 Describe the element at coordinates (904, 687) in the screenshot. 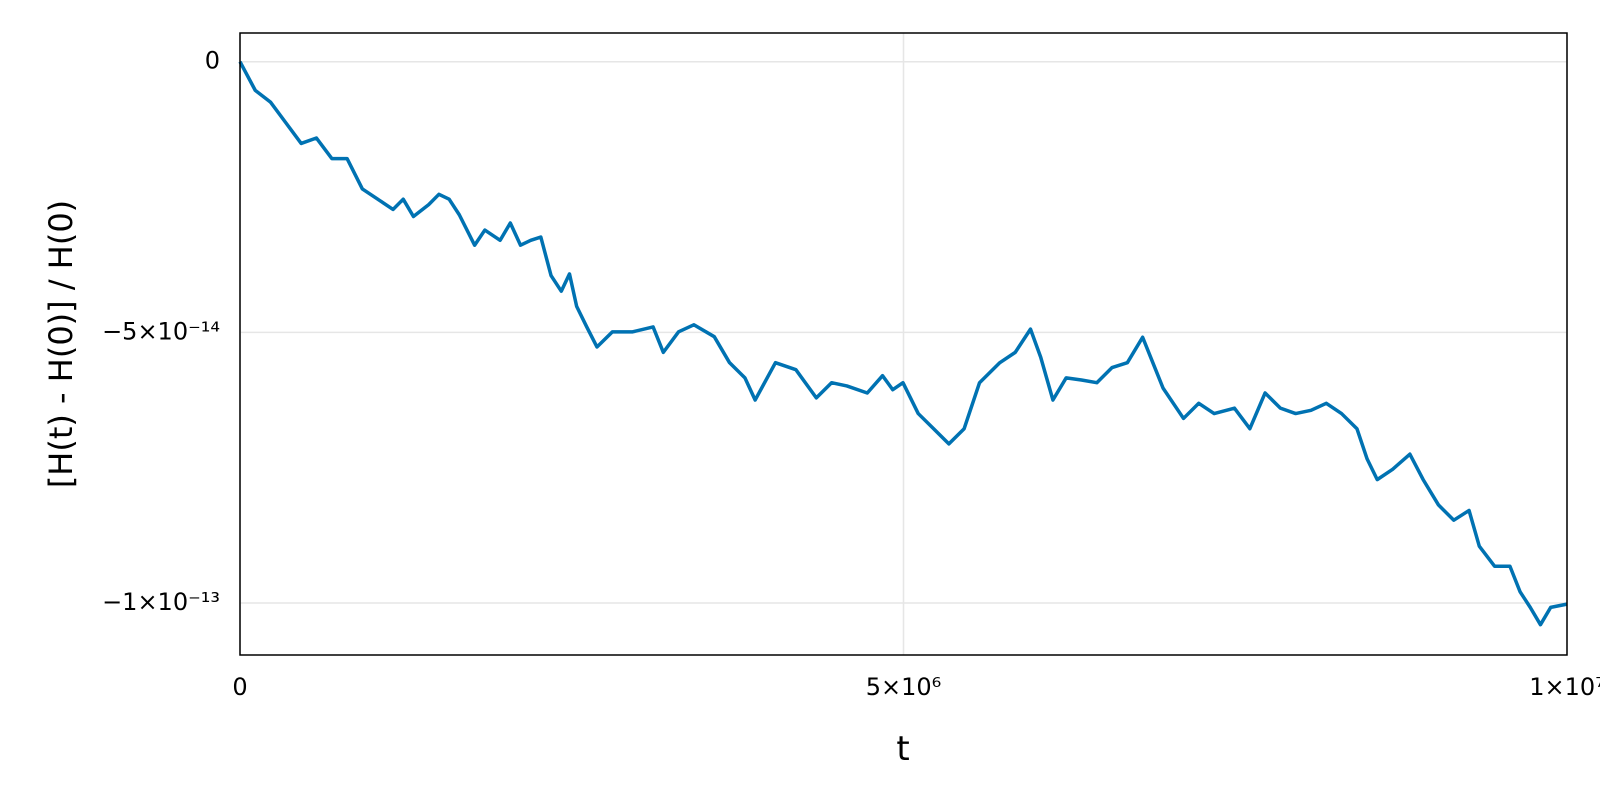

I see `x-tick-label: 5×10⁶` at that location.